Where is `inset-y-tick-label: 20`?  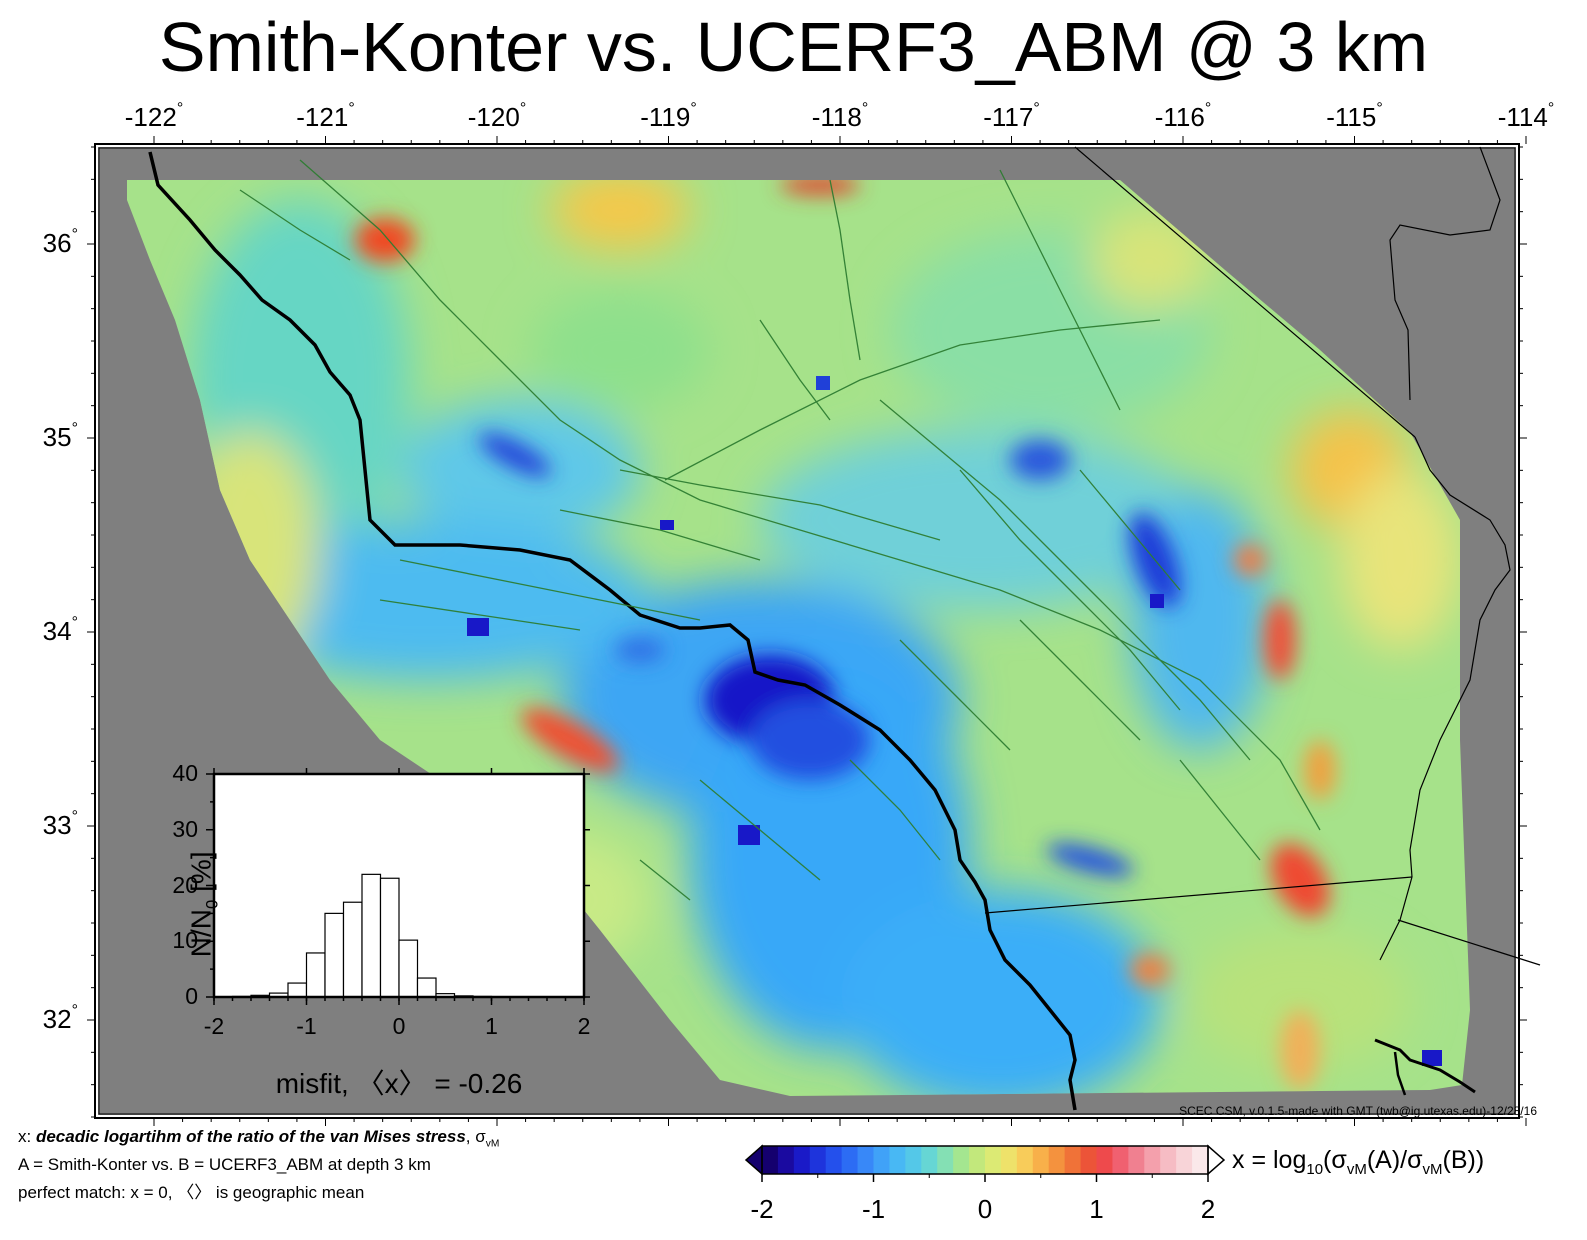 inset-y-tick-label: 20 is located at coordinates (185, 884).